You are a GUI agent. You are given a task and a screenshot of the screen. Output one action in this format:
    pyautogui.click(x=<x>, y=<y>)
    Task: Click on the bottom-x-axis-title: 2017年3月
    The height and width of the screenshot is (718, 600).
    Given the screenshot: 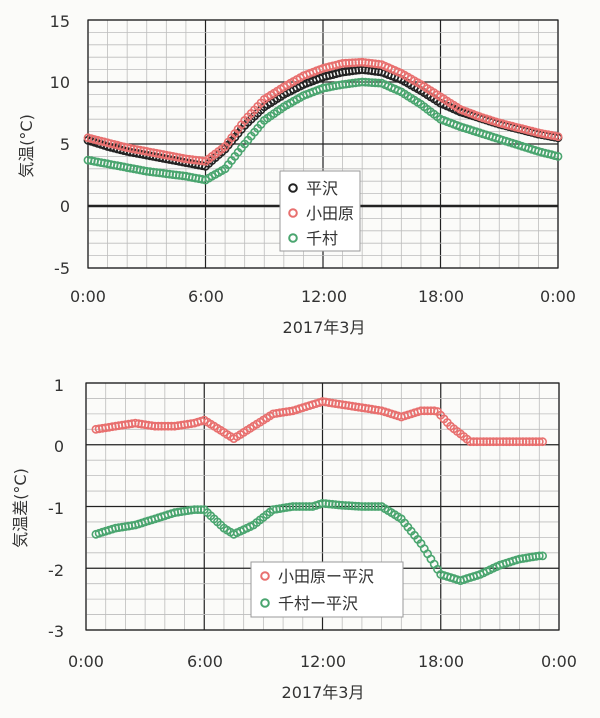 What is the action you would take?
    pyautogui.click(x=323, y=692)
    